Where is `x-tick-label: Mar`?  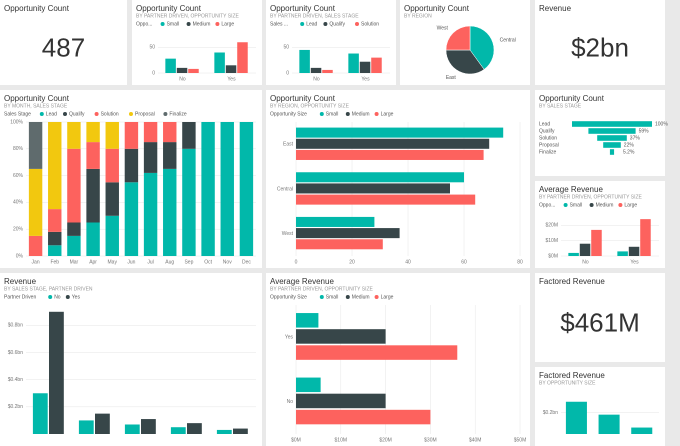
x-tick-label: Mar is located at coordinates (74, 262).